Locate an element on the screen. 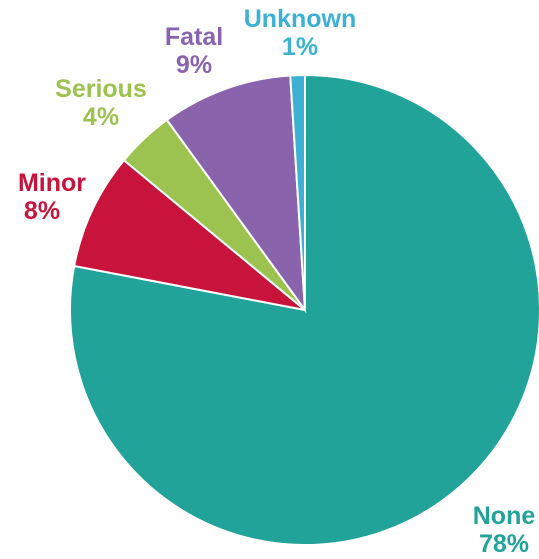 The height and width of the screenshot is (559, 539). label-fatal-value: 9% is located at coordinates (194, 65).